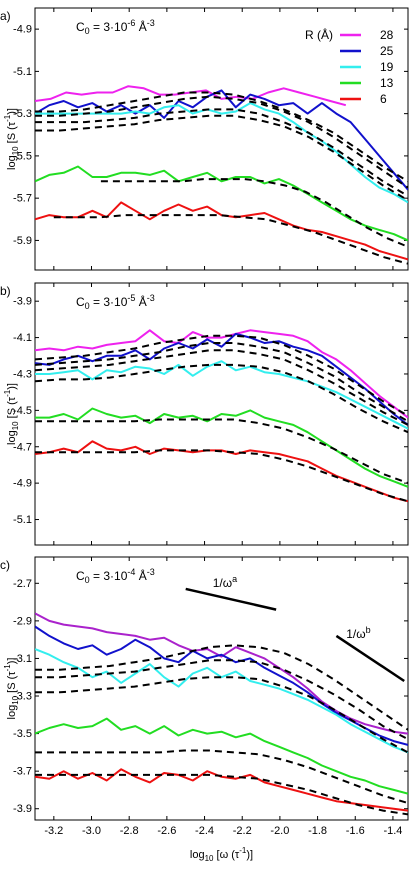 The width and height of the screenshot is (415, 870). I want to click on y-tick-label: -3.3, so click(22, 697).